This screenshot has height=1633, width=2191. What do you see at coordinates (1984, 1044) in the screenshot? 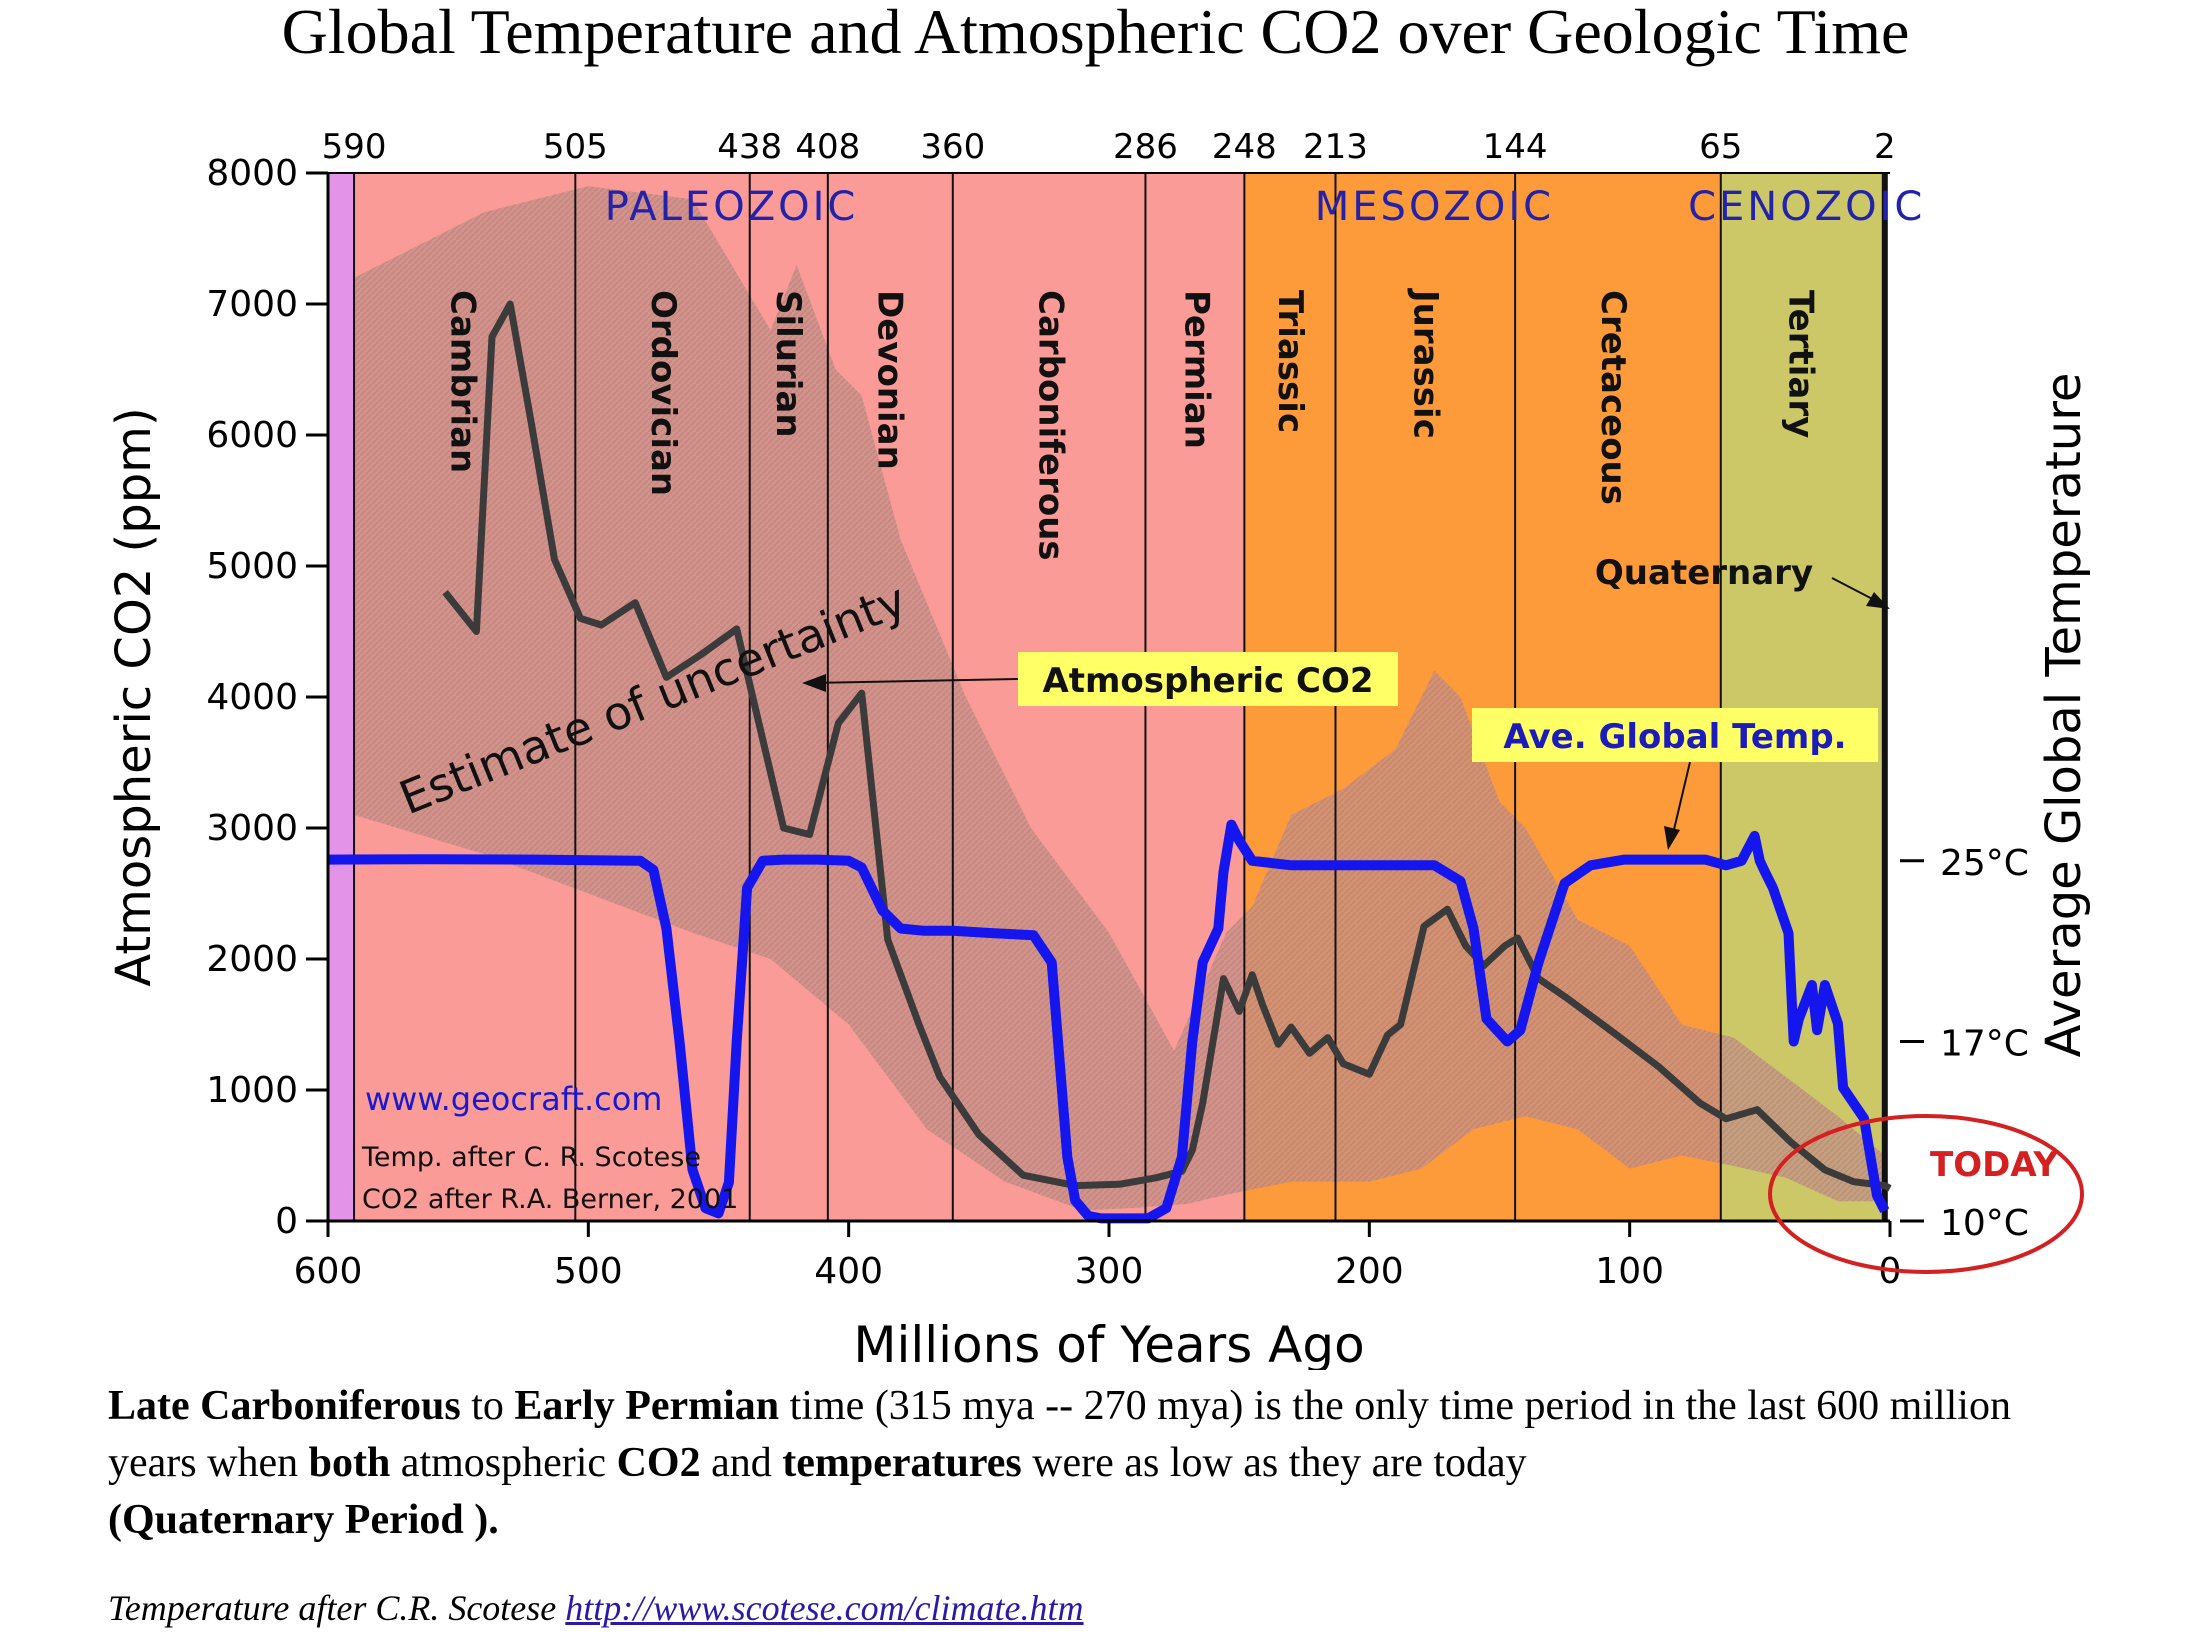
I see `y2-tick-label: 17°C` at bounding box center [1984, 1044].